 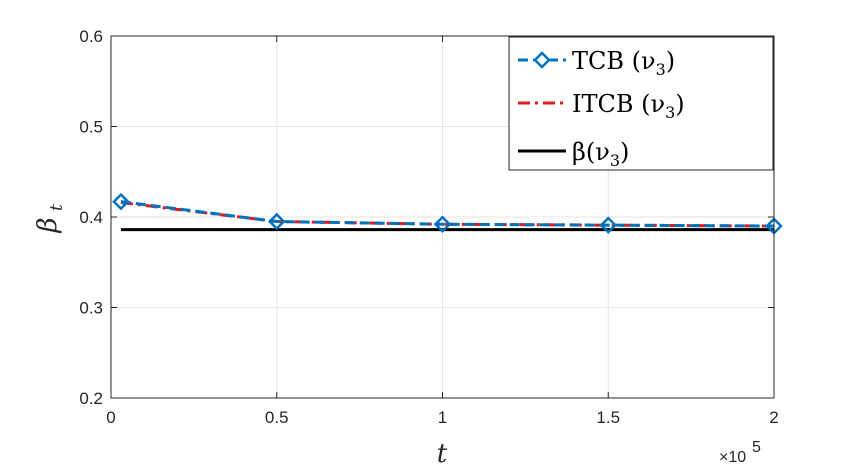 I want to click on series-layer, so click(x=447, y=213).